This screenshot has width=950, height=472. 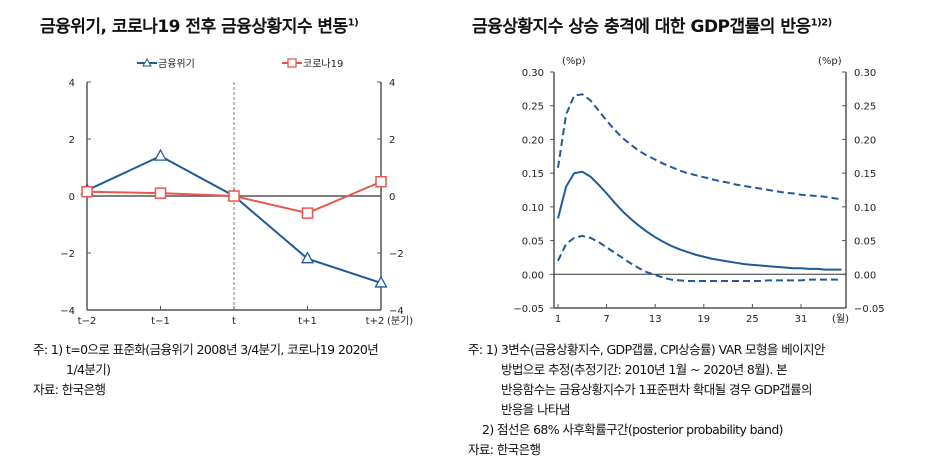 What do you see at coordinates (652, 27) in the screenshot?
I see `right-chart-title: 금융상황지수 상승 충격에 대한 GDP갭률의 반응1)2)` at bounding box center [652, 27].